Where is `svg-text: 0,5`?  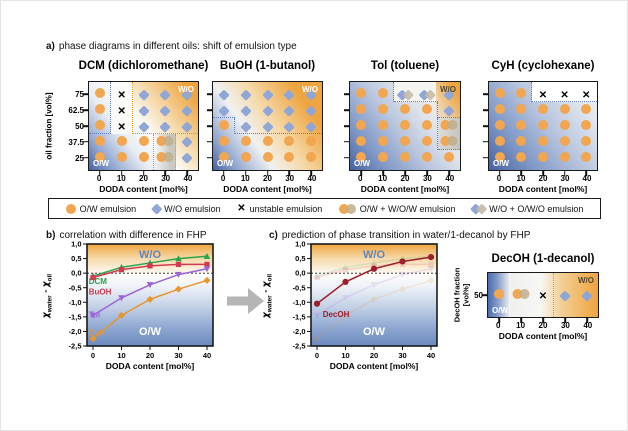 svg-text: 0,5 is located at coordinates (300, 258).